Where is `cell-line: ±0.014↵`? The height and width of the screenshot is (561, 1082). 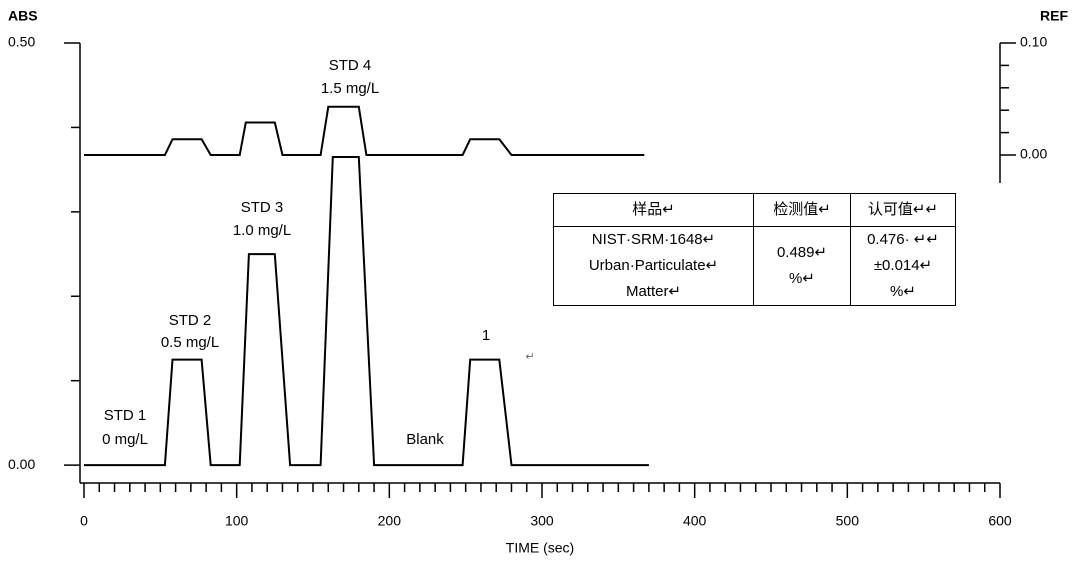
cell-line: ±0.014↵ is located at coordinates (903, 265).